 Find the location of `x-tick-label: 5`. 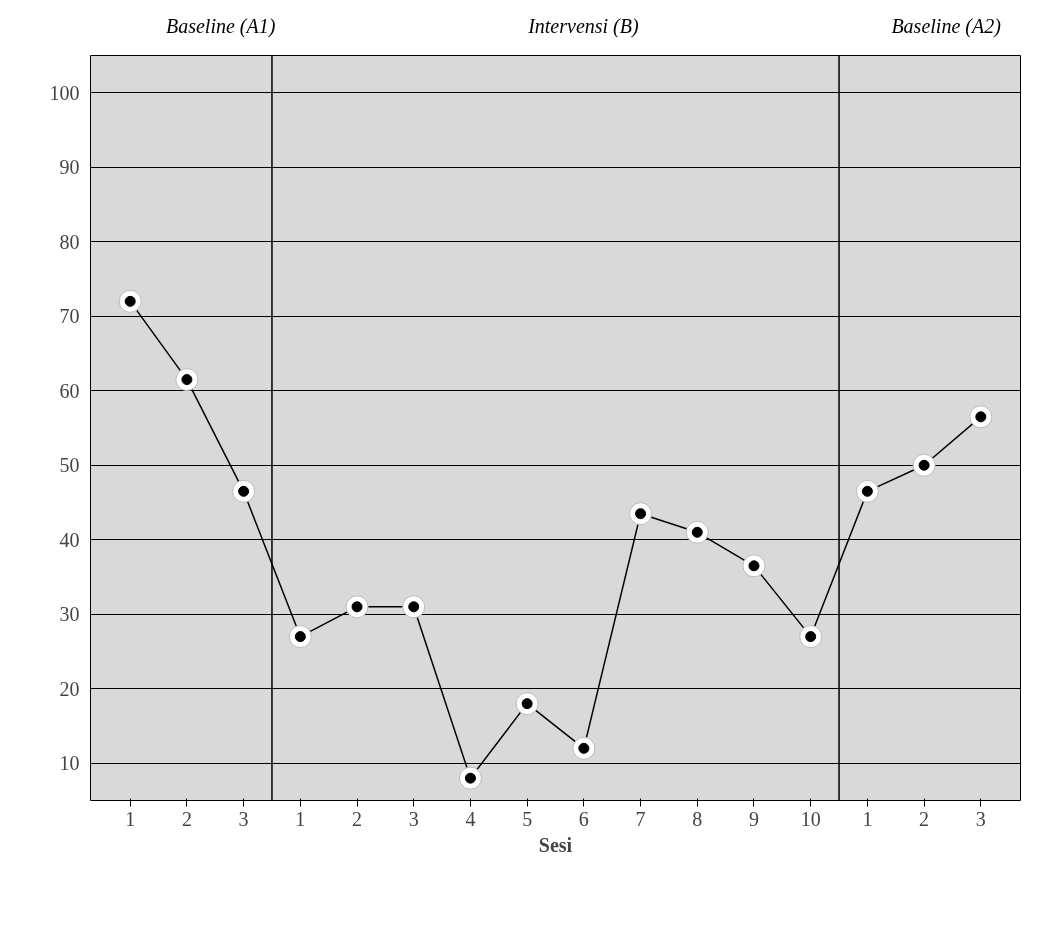

x-tick-label: 5 is located at coordinates (527, 818).